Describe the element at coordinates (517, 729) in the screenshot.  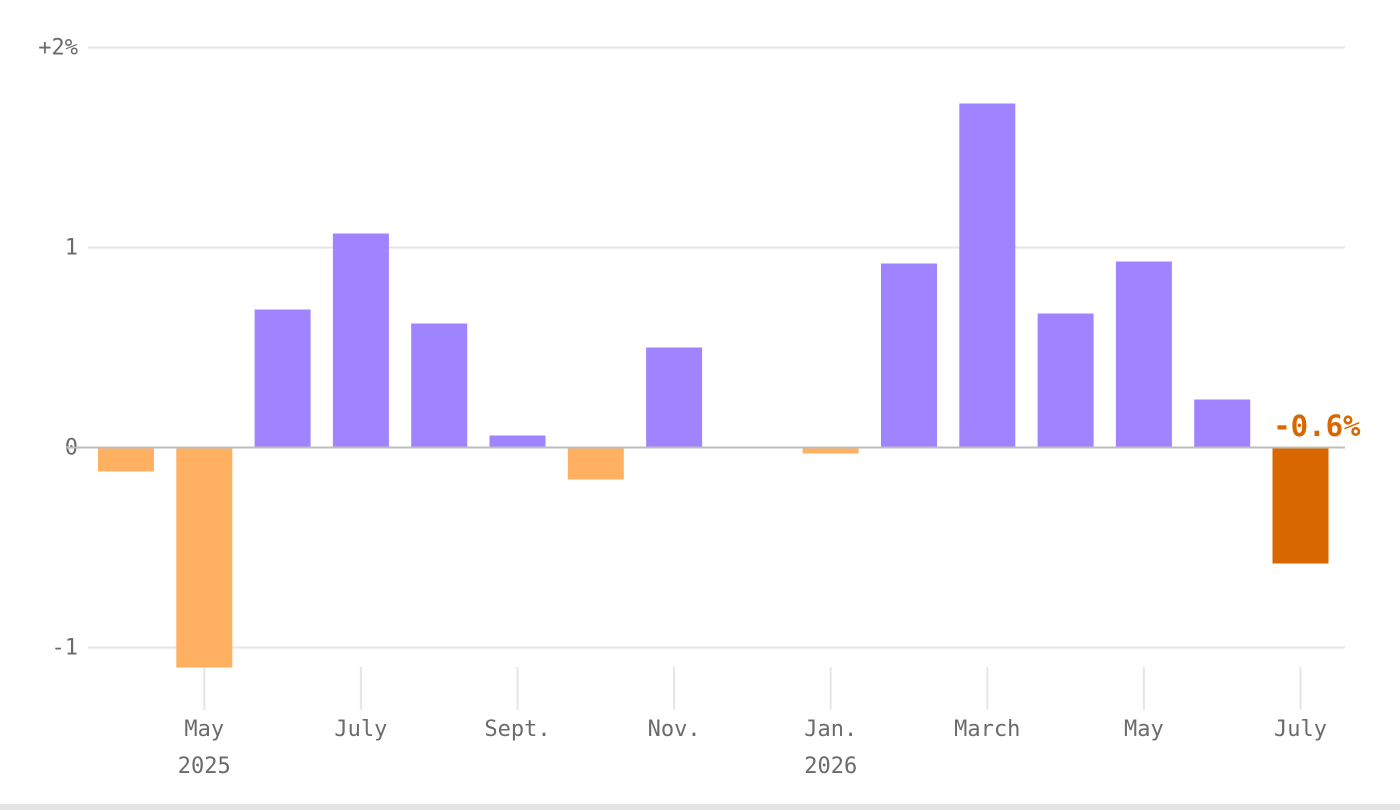
I see `x-tick-label: Sept.` at that location.